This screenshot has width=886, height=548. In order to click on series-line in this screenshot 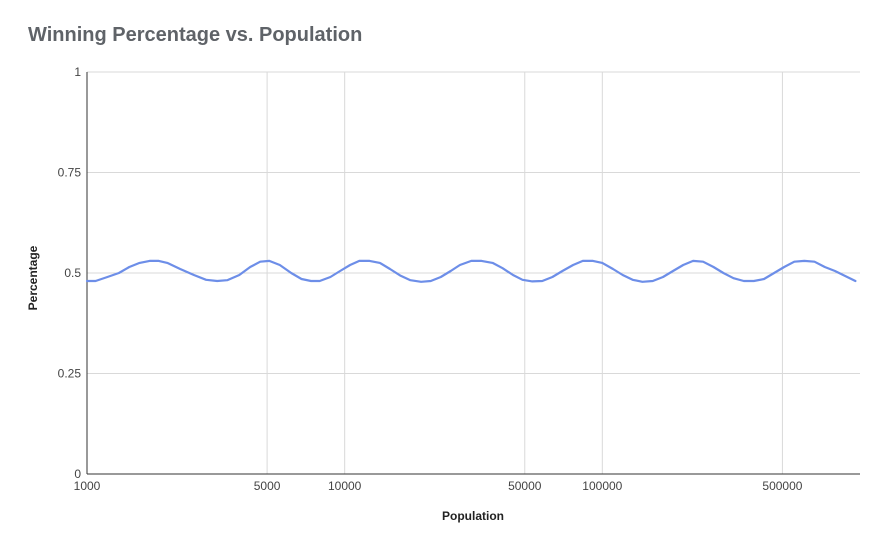, I will do `click(471, 271)`.